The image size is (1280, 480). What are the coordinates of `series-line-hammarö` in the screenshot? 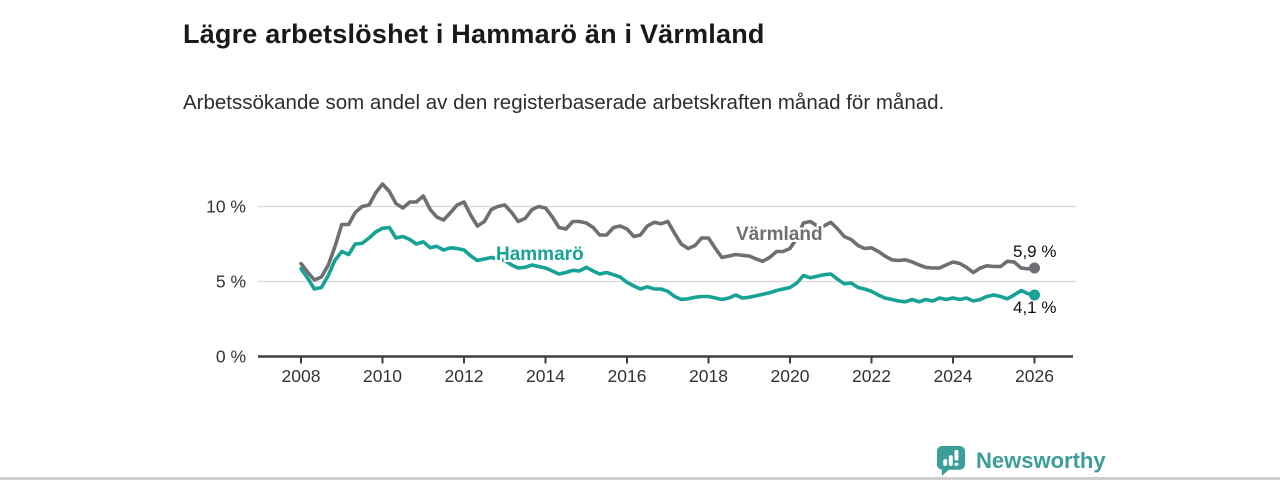 It's located at (668, 264).